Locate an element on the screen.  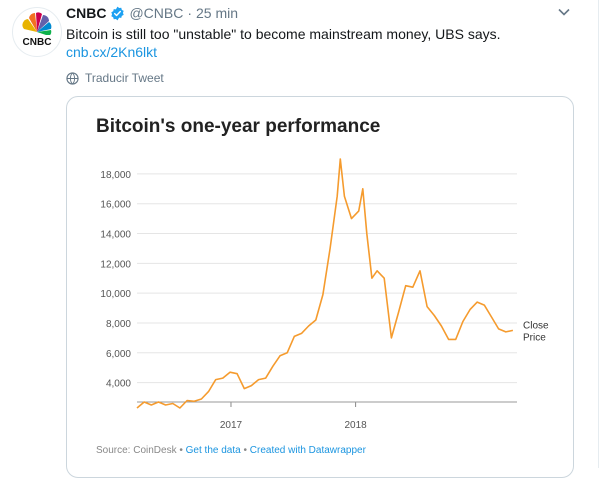
y-tick-label: 16,000 is located at coordinates (115, 205).